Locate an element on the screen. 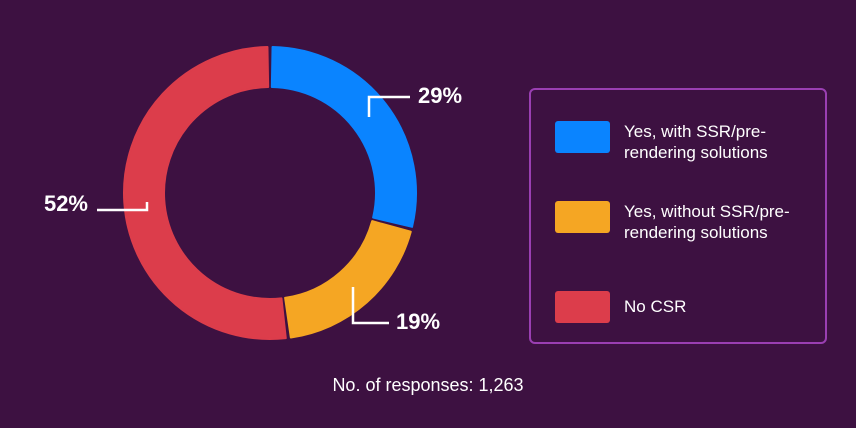 Image resolution: width=856 pixels, height=428 pixels. legend-item-ssr: Yes, with SSR/pre-rendering solutions is located at coordinates (679, 142).